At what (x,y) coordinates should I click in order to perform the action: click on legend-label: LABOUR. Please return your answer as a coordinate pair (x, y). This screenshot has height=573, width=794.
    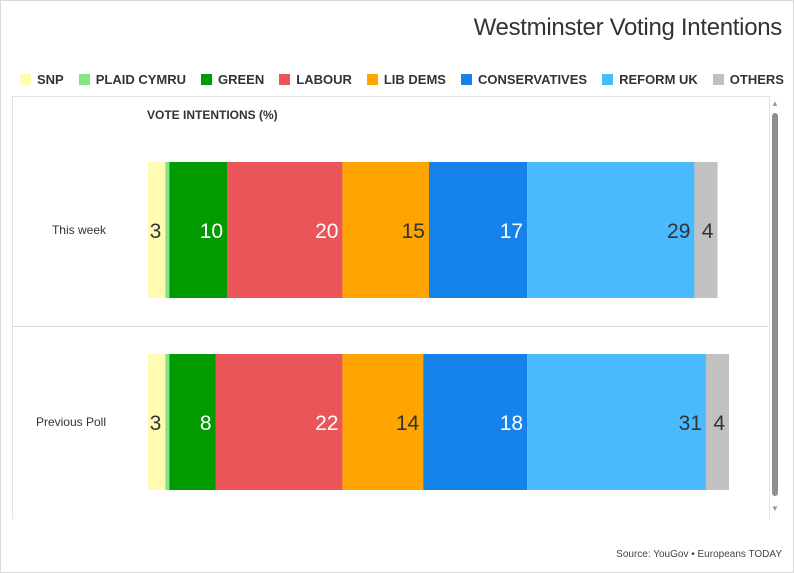
    Looking at the image, I should click on (324, 79).